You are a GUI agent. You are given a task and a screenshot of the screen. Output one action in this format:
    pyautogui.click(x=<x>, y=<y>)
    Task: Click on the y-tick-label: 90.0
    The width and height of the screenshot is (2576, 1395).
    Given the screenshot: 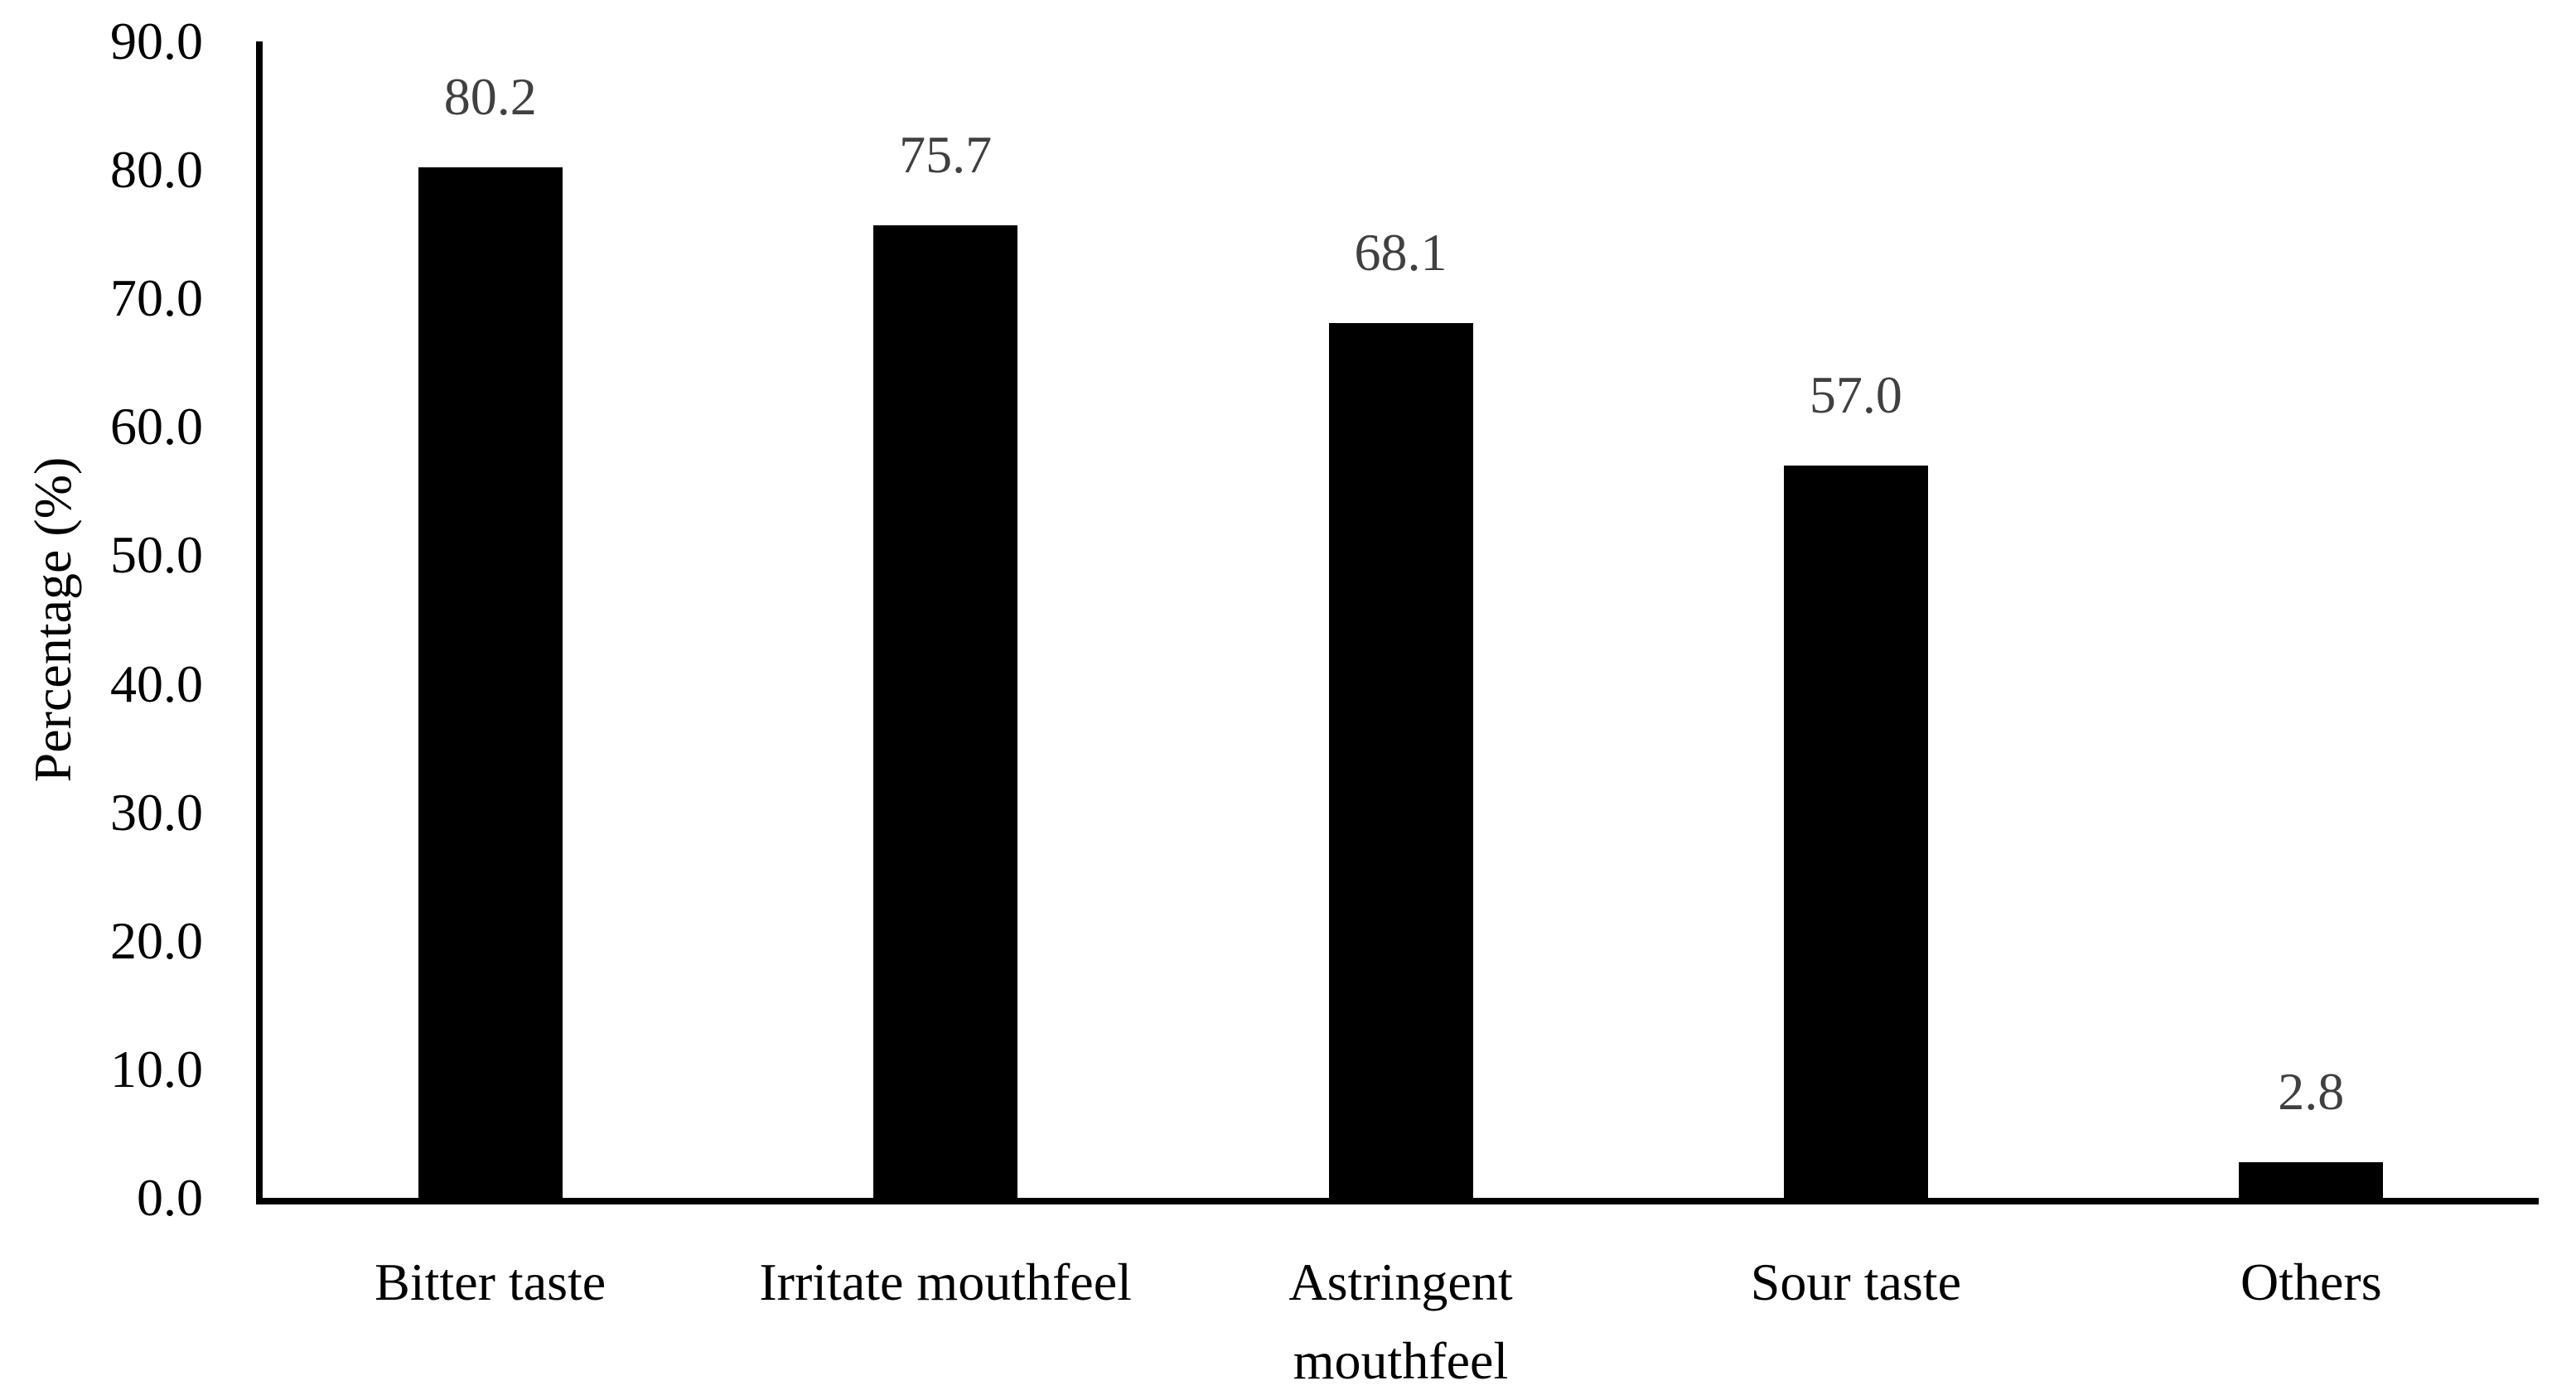 What is the action you would take?
    pyautogui.click(x=156, y=41)
    